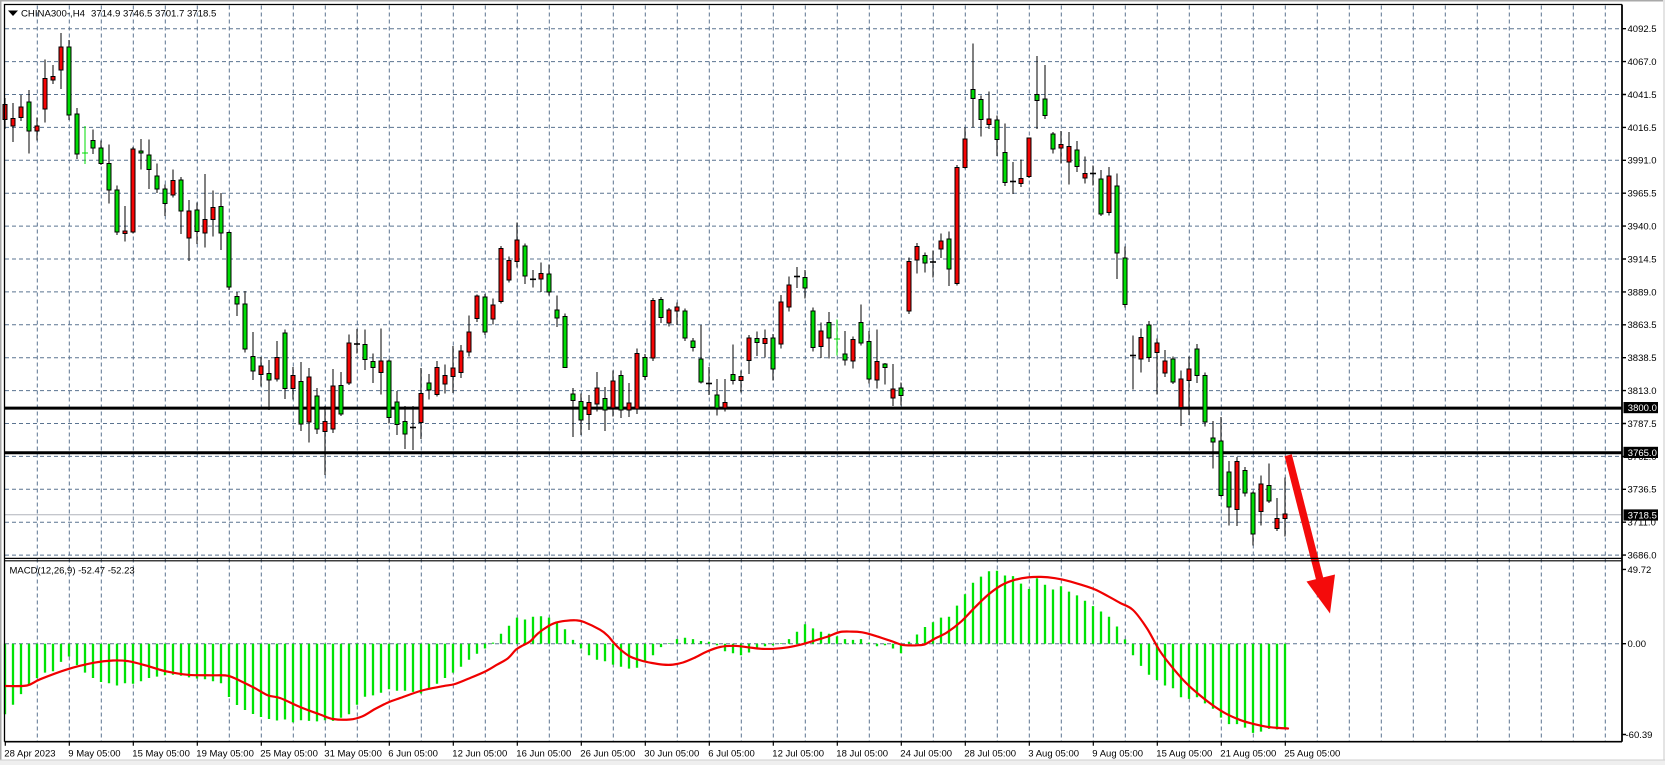 The width and height of the screenshot is (1665, 765). I want to click on svg-text: 28 Apr 2023, so click(29, 754).